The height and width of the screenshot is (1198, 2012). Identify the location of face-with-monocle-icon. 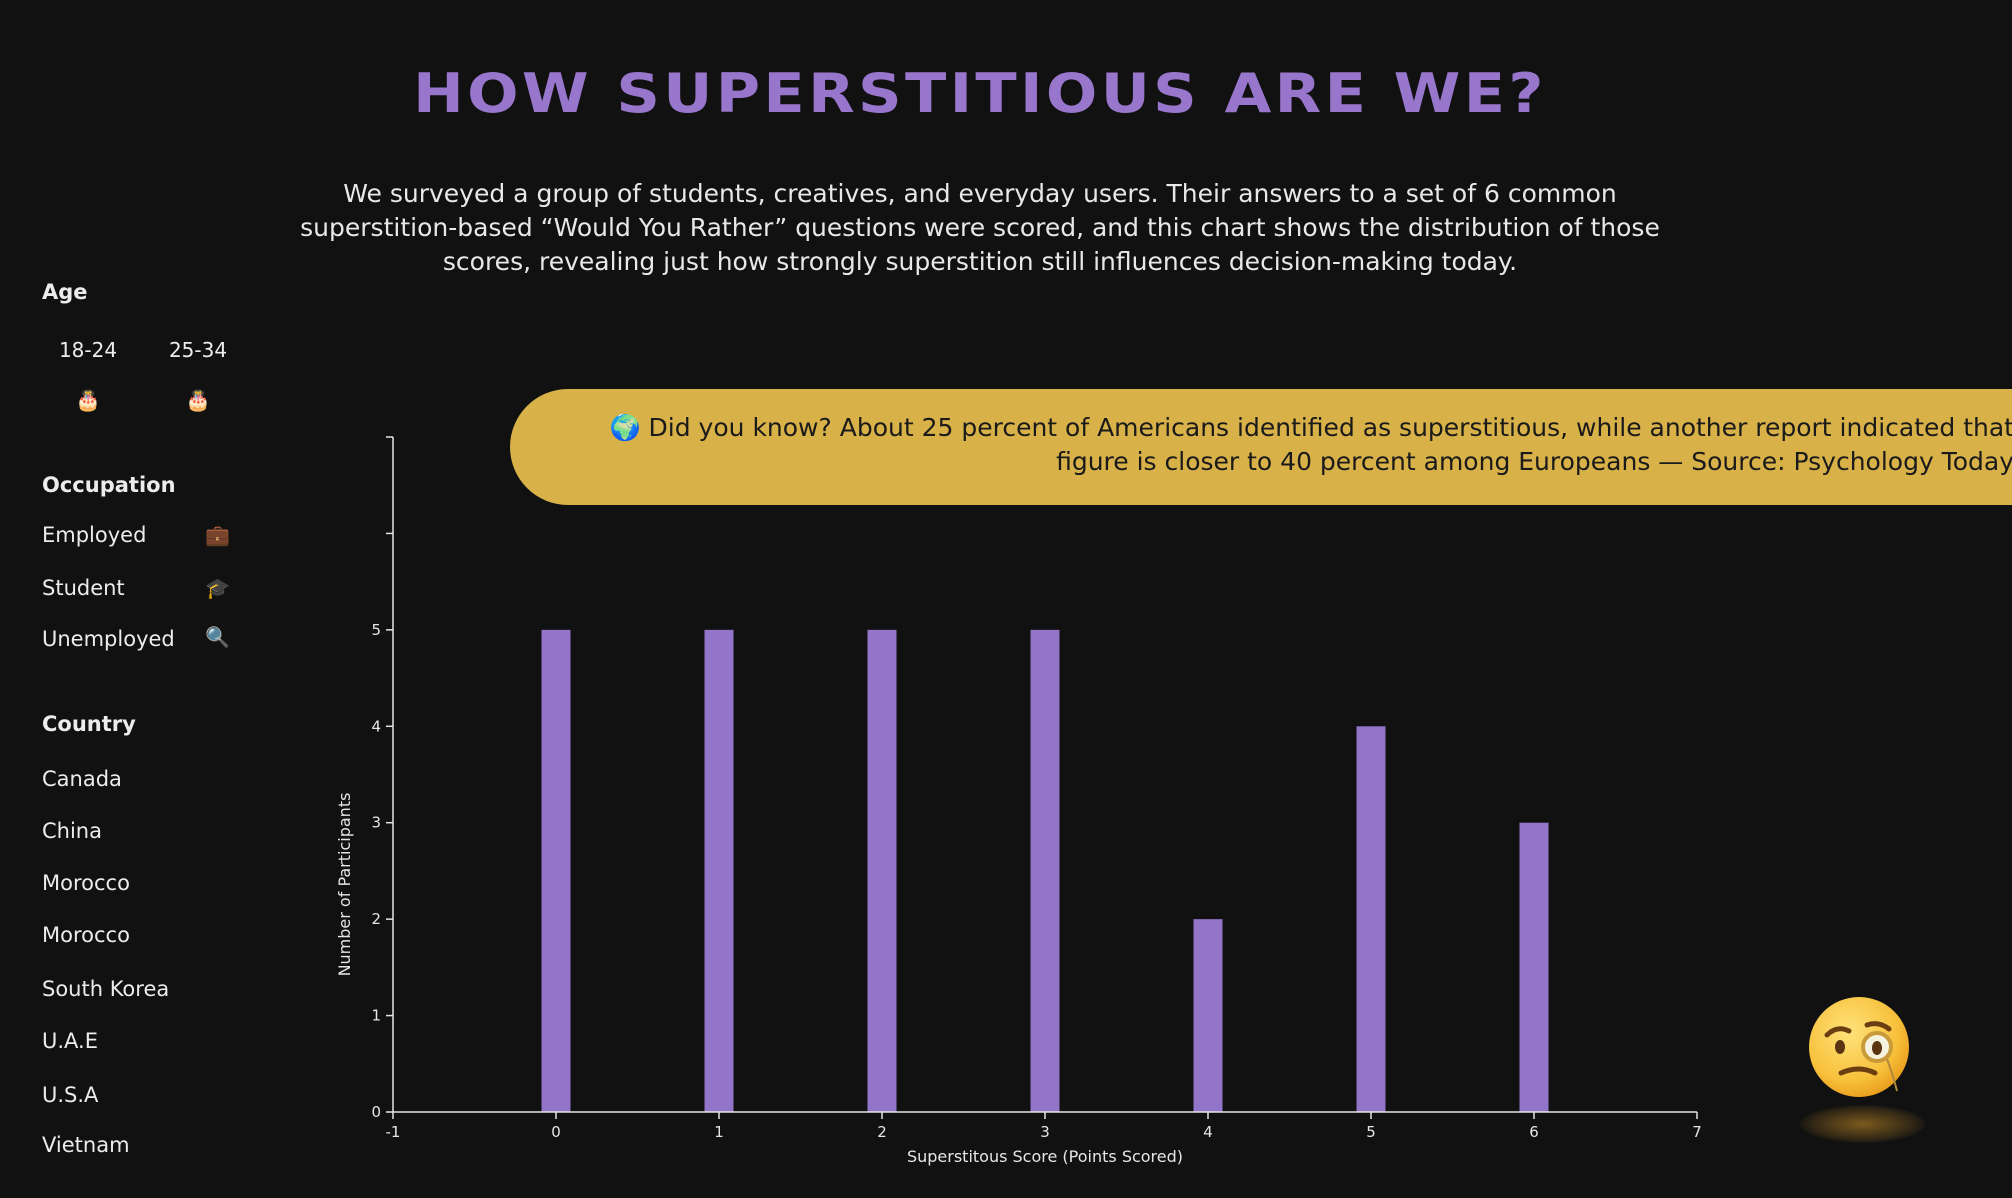
(1859, 1047).